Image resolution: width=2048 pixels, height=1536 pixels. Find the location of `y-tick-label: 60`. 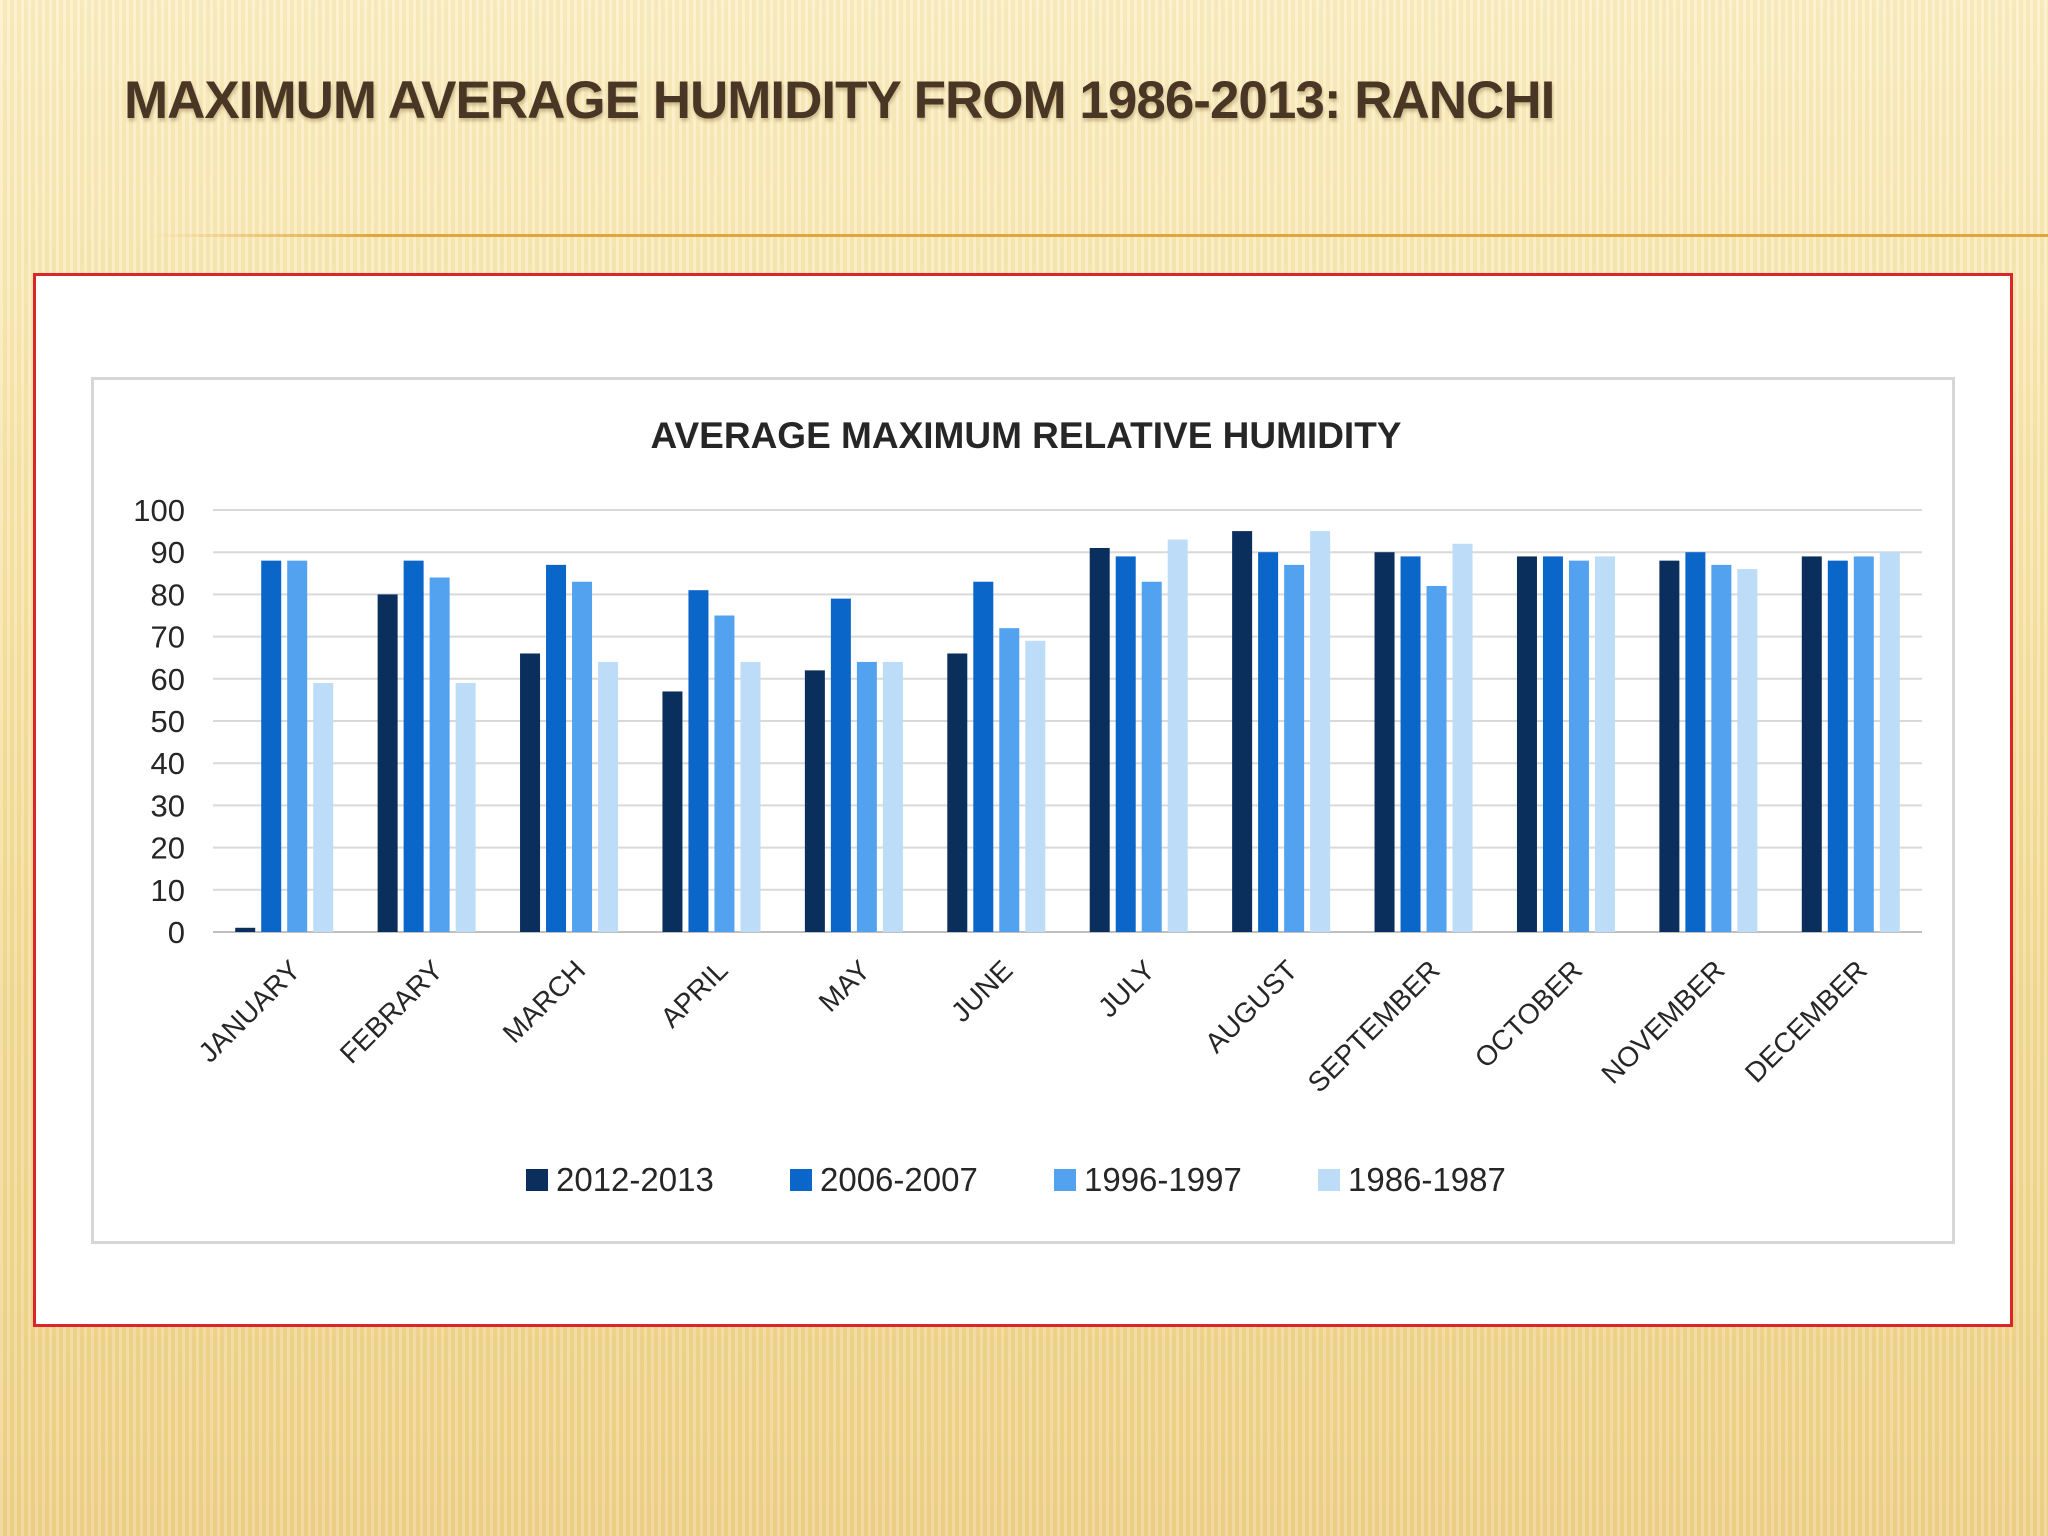

y-tick-label: 60 is located at coordinates (168, 679).